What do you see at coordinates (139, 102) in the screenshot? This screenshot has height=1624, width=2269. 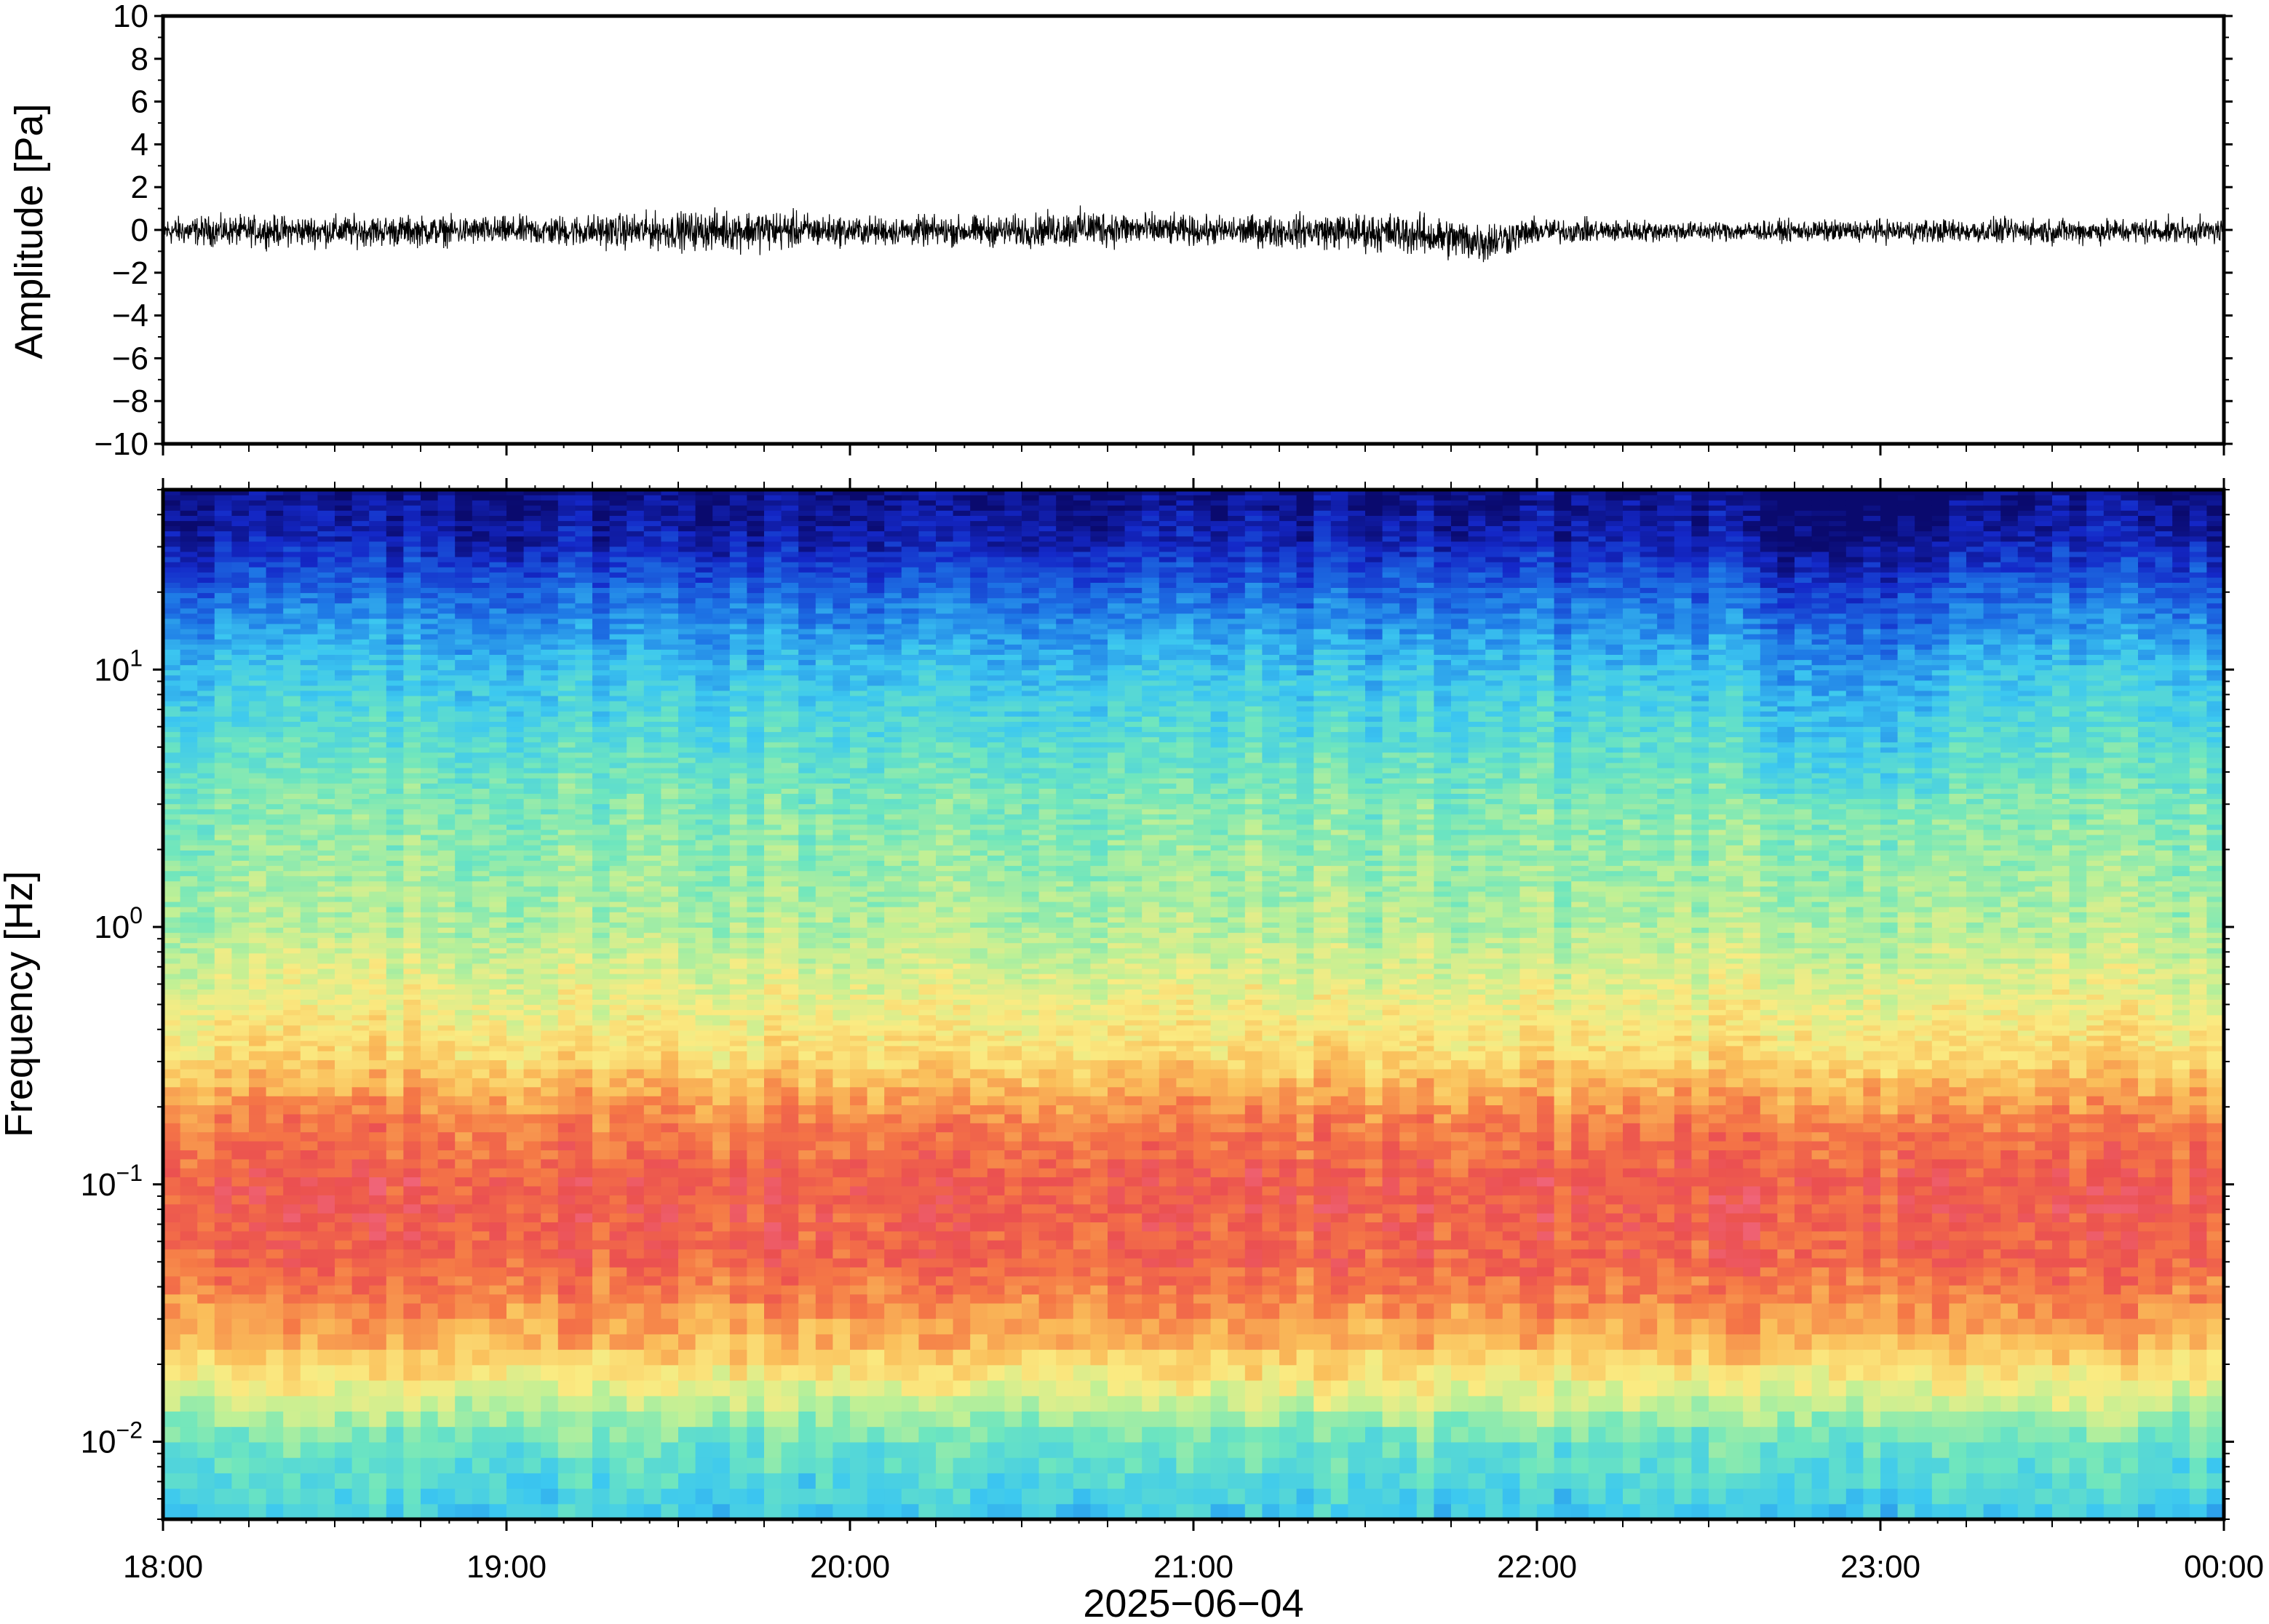 I see `waveform-y-tick-label: 6` at bounding box center [139, 102].